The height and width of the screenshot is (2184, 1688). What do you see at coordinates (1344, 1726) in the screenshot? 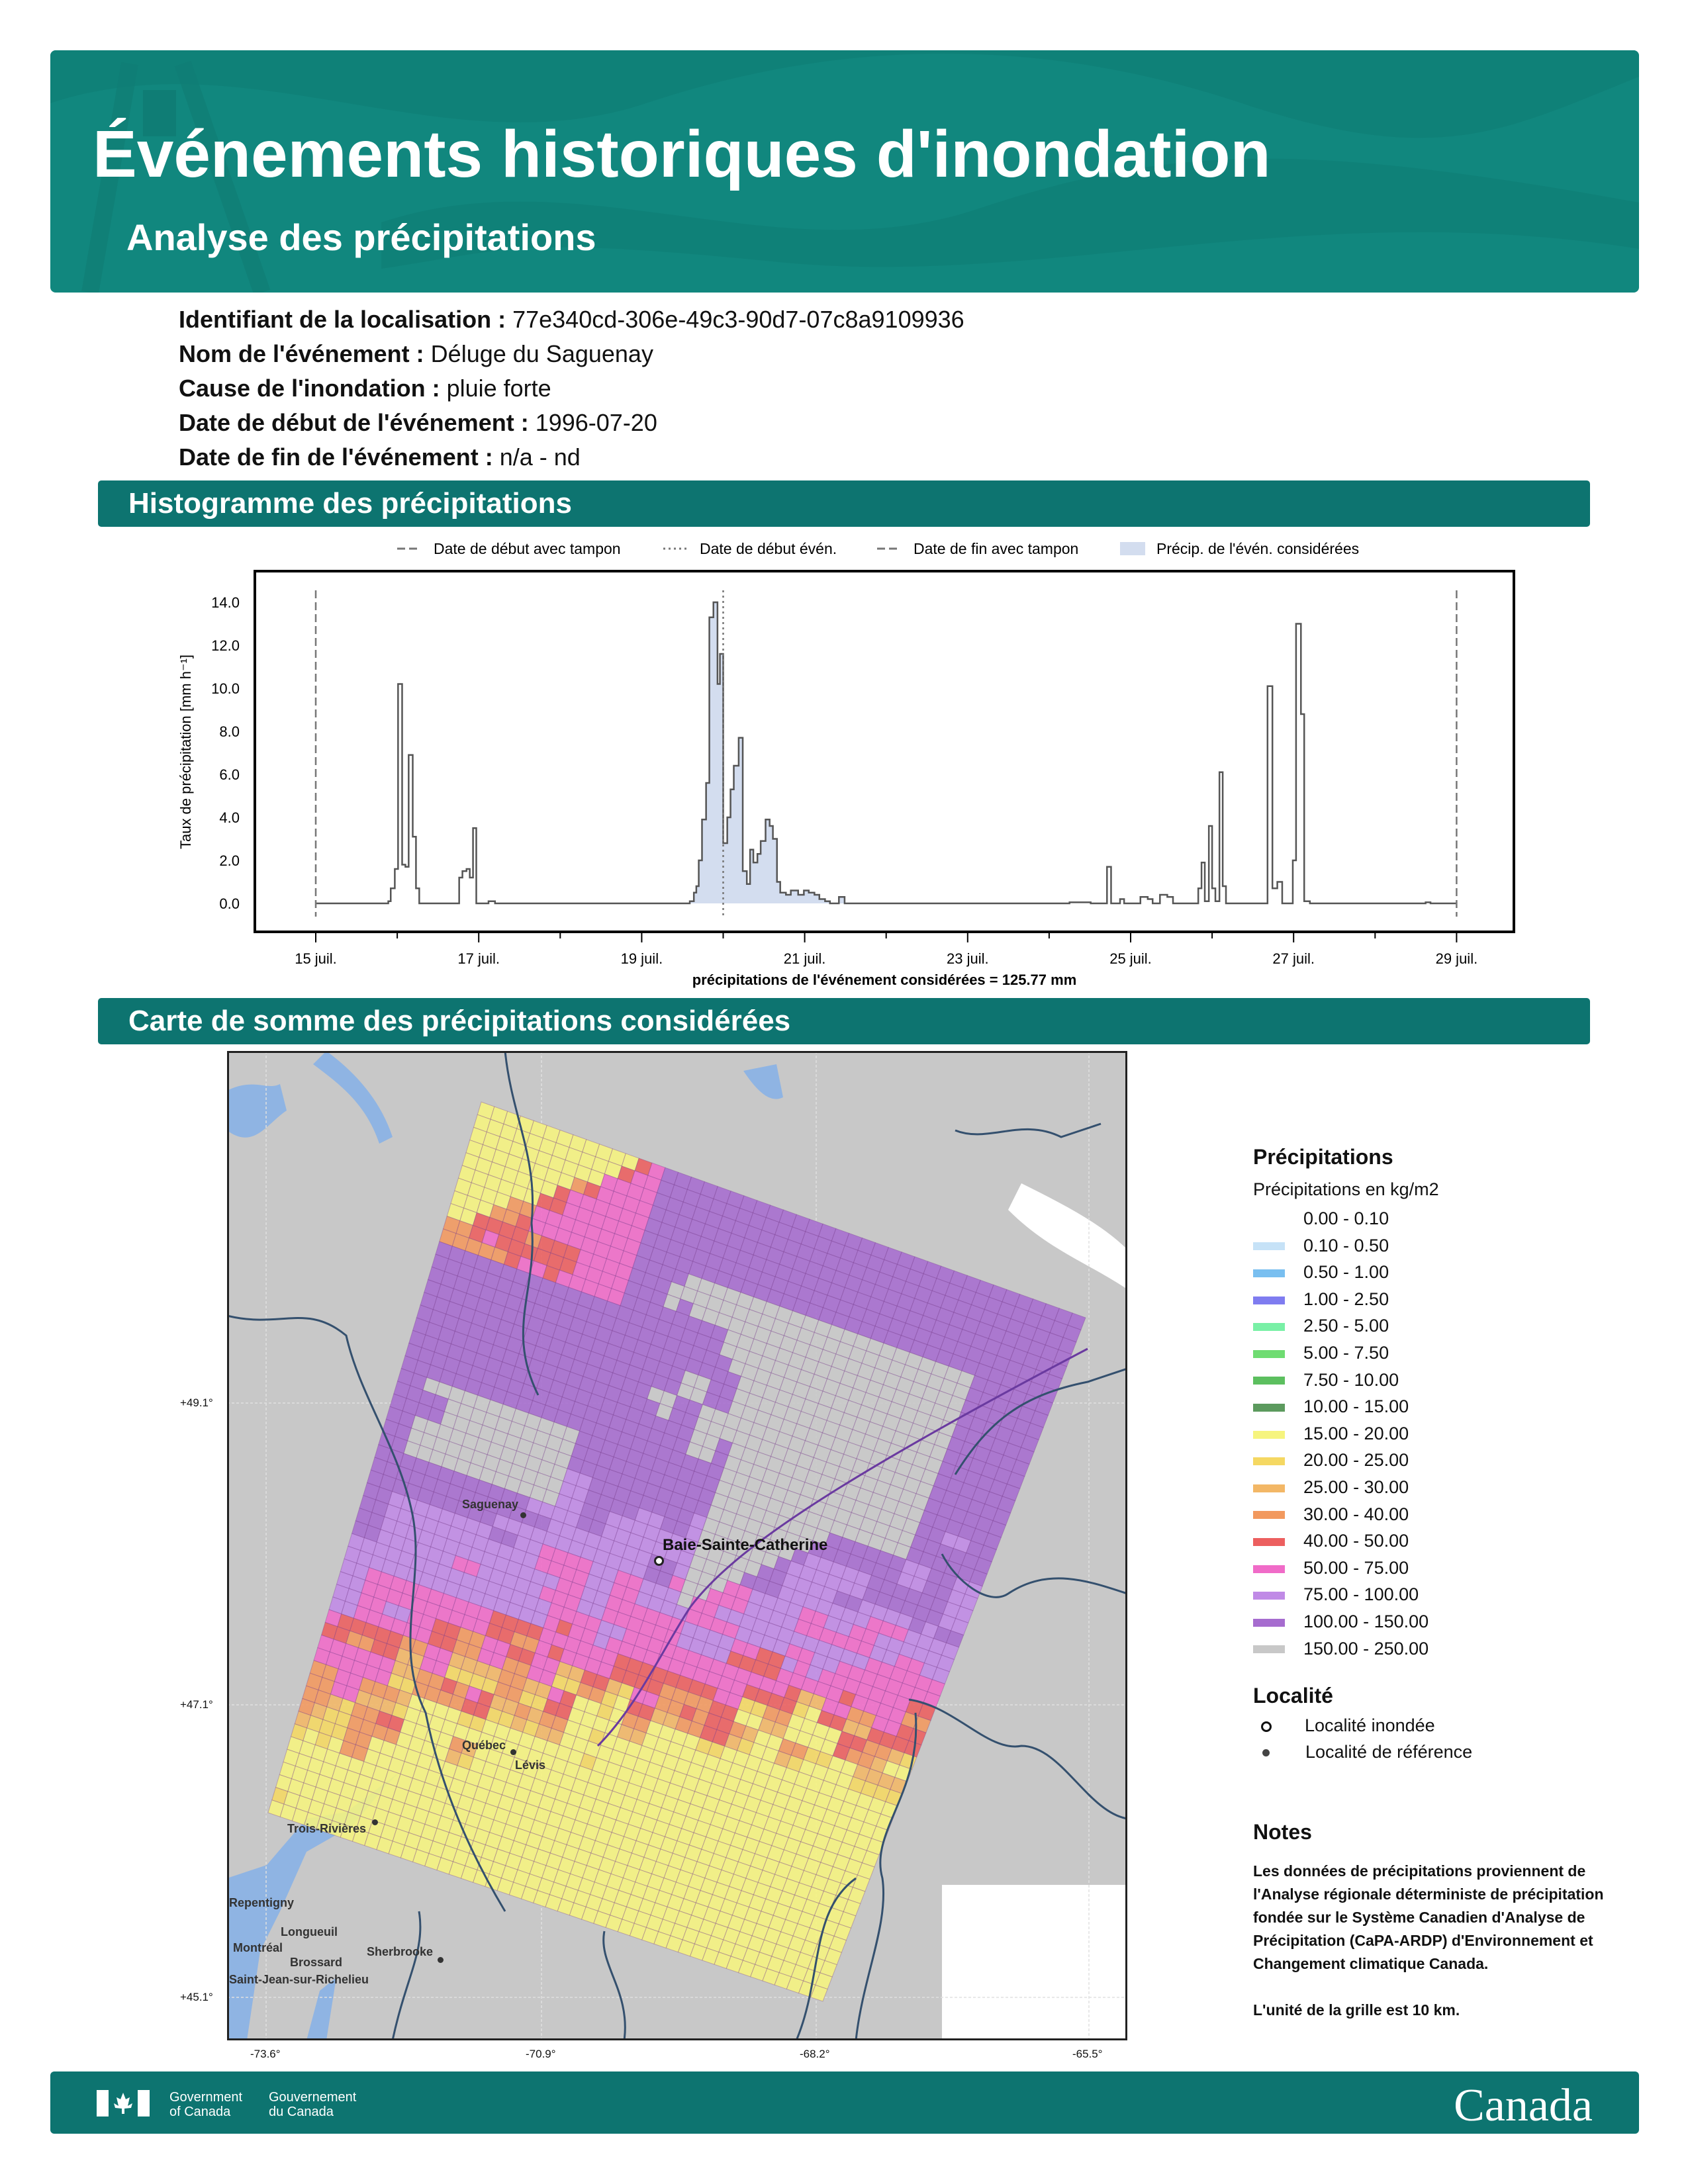
I see `legend-flooded-locality: Localité inondée` at bounding box center [1344, 1726].